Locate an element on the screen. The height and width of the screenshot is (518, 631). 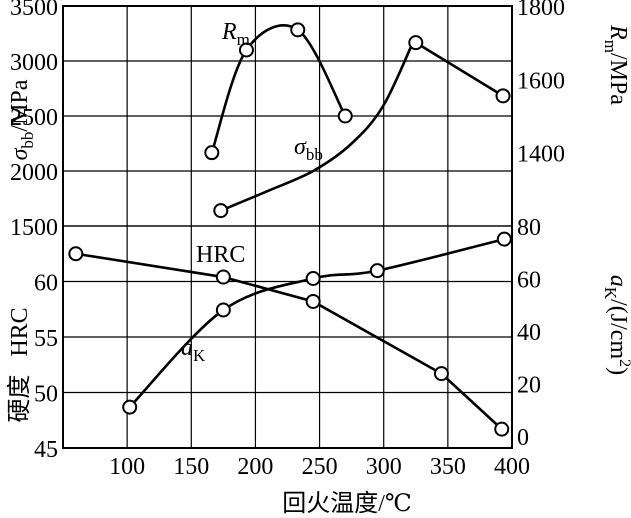
y-tick-label-sigma-bb: 2500 is located at coordinates (34, 118).